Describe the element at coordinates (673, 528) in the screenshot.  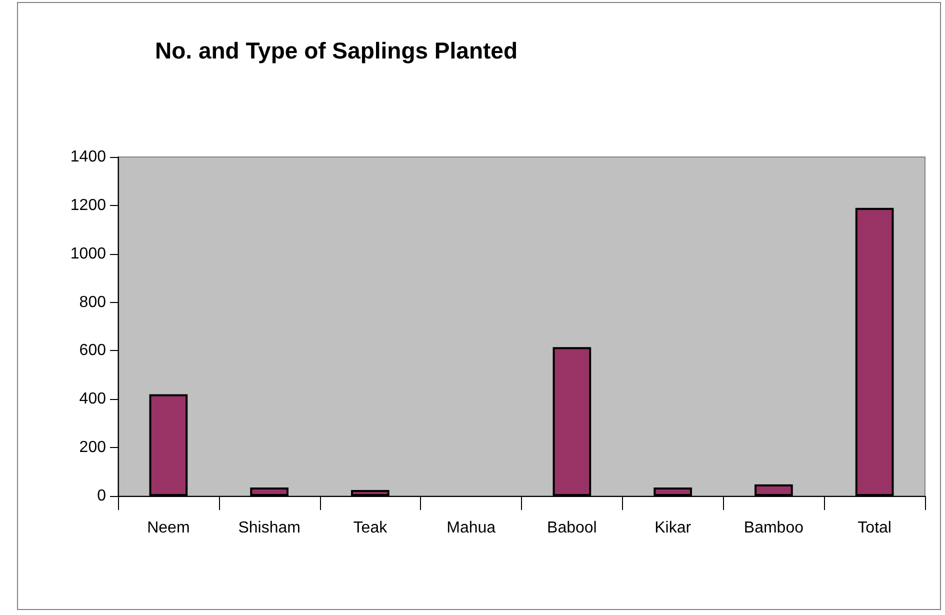
I see `x-tick-label: Kikar` at that location.